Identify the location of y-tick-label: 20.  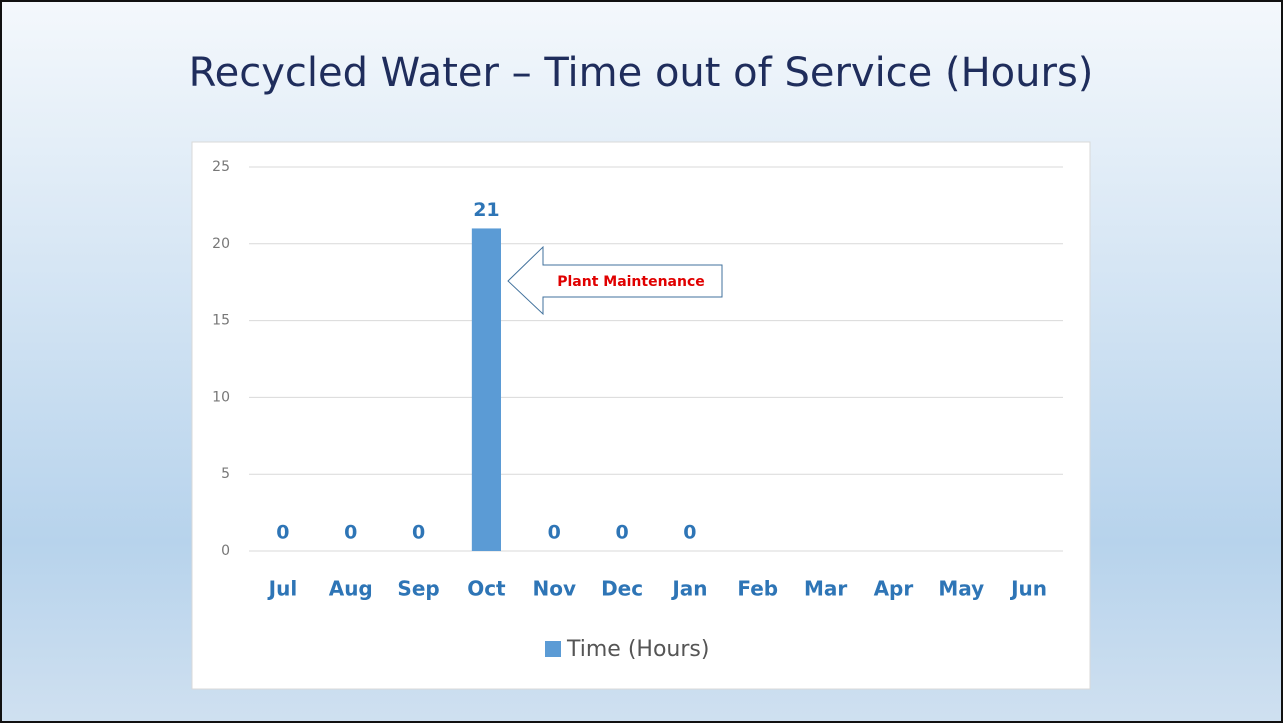
(221, 244).